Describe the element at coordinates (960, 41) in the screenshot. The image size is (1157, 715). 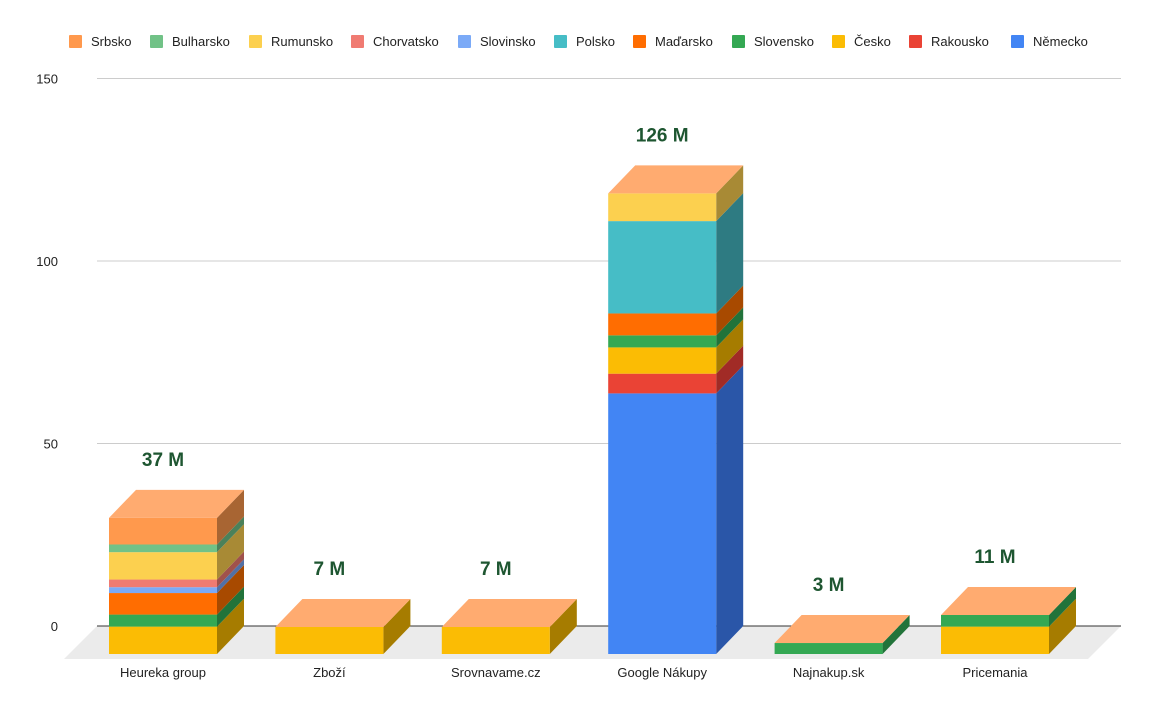
I see `legend-label: Rakousko` at that location.